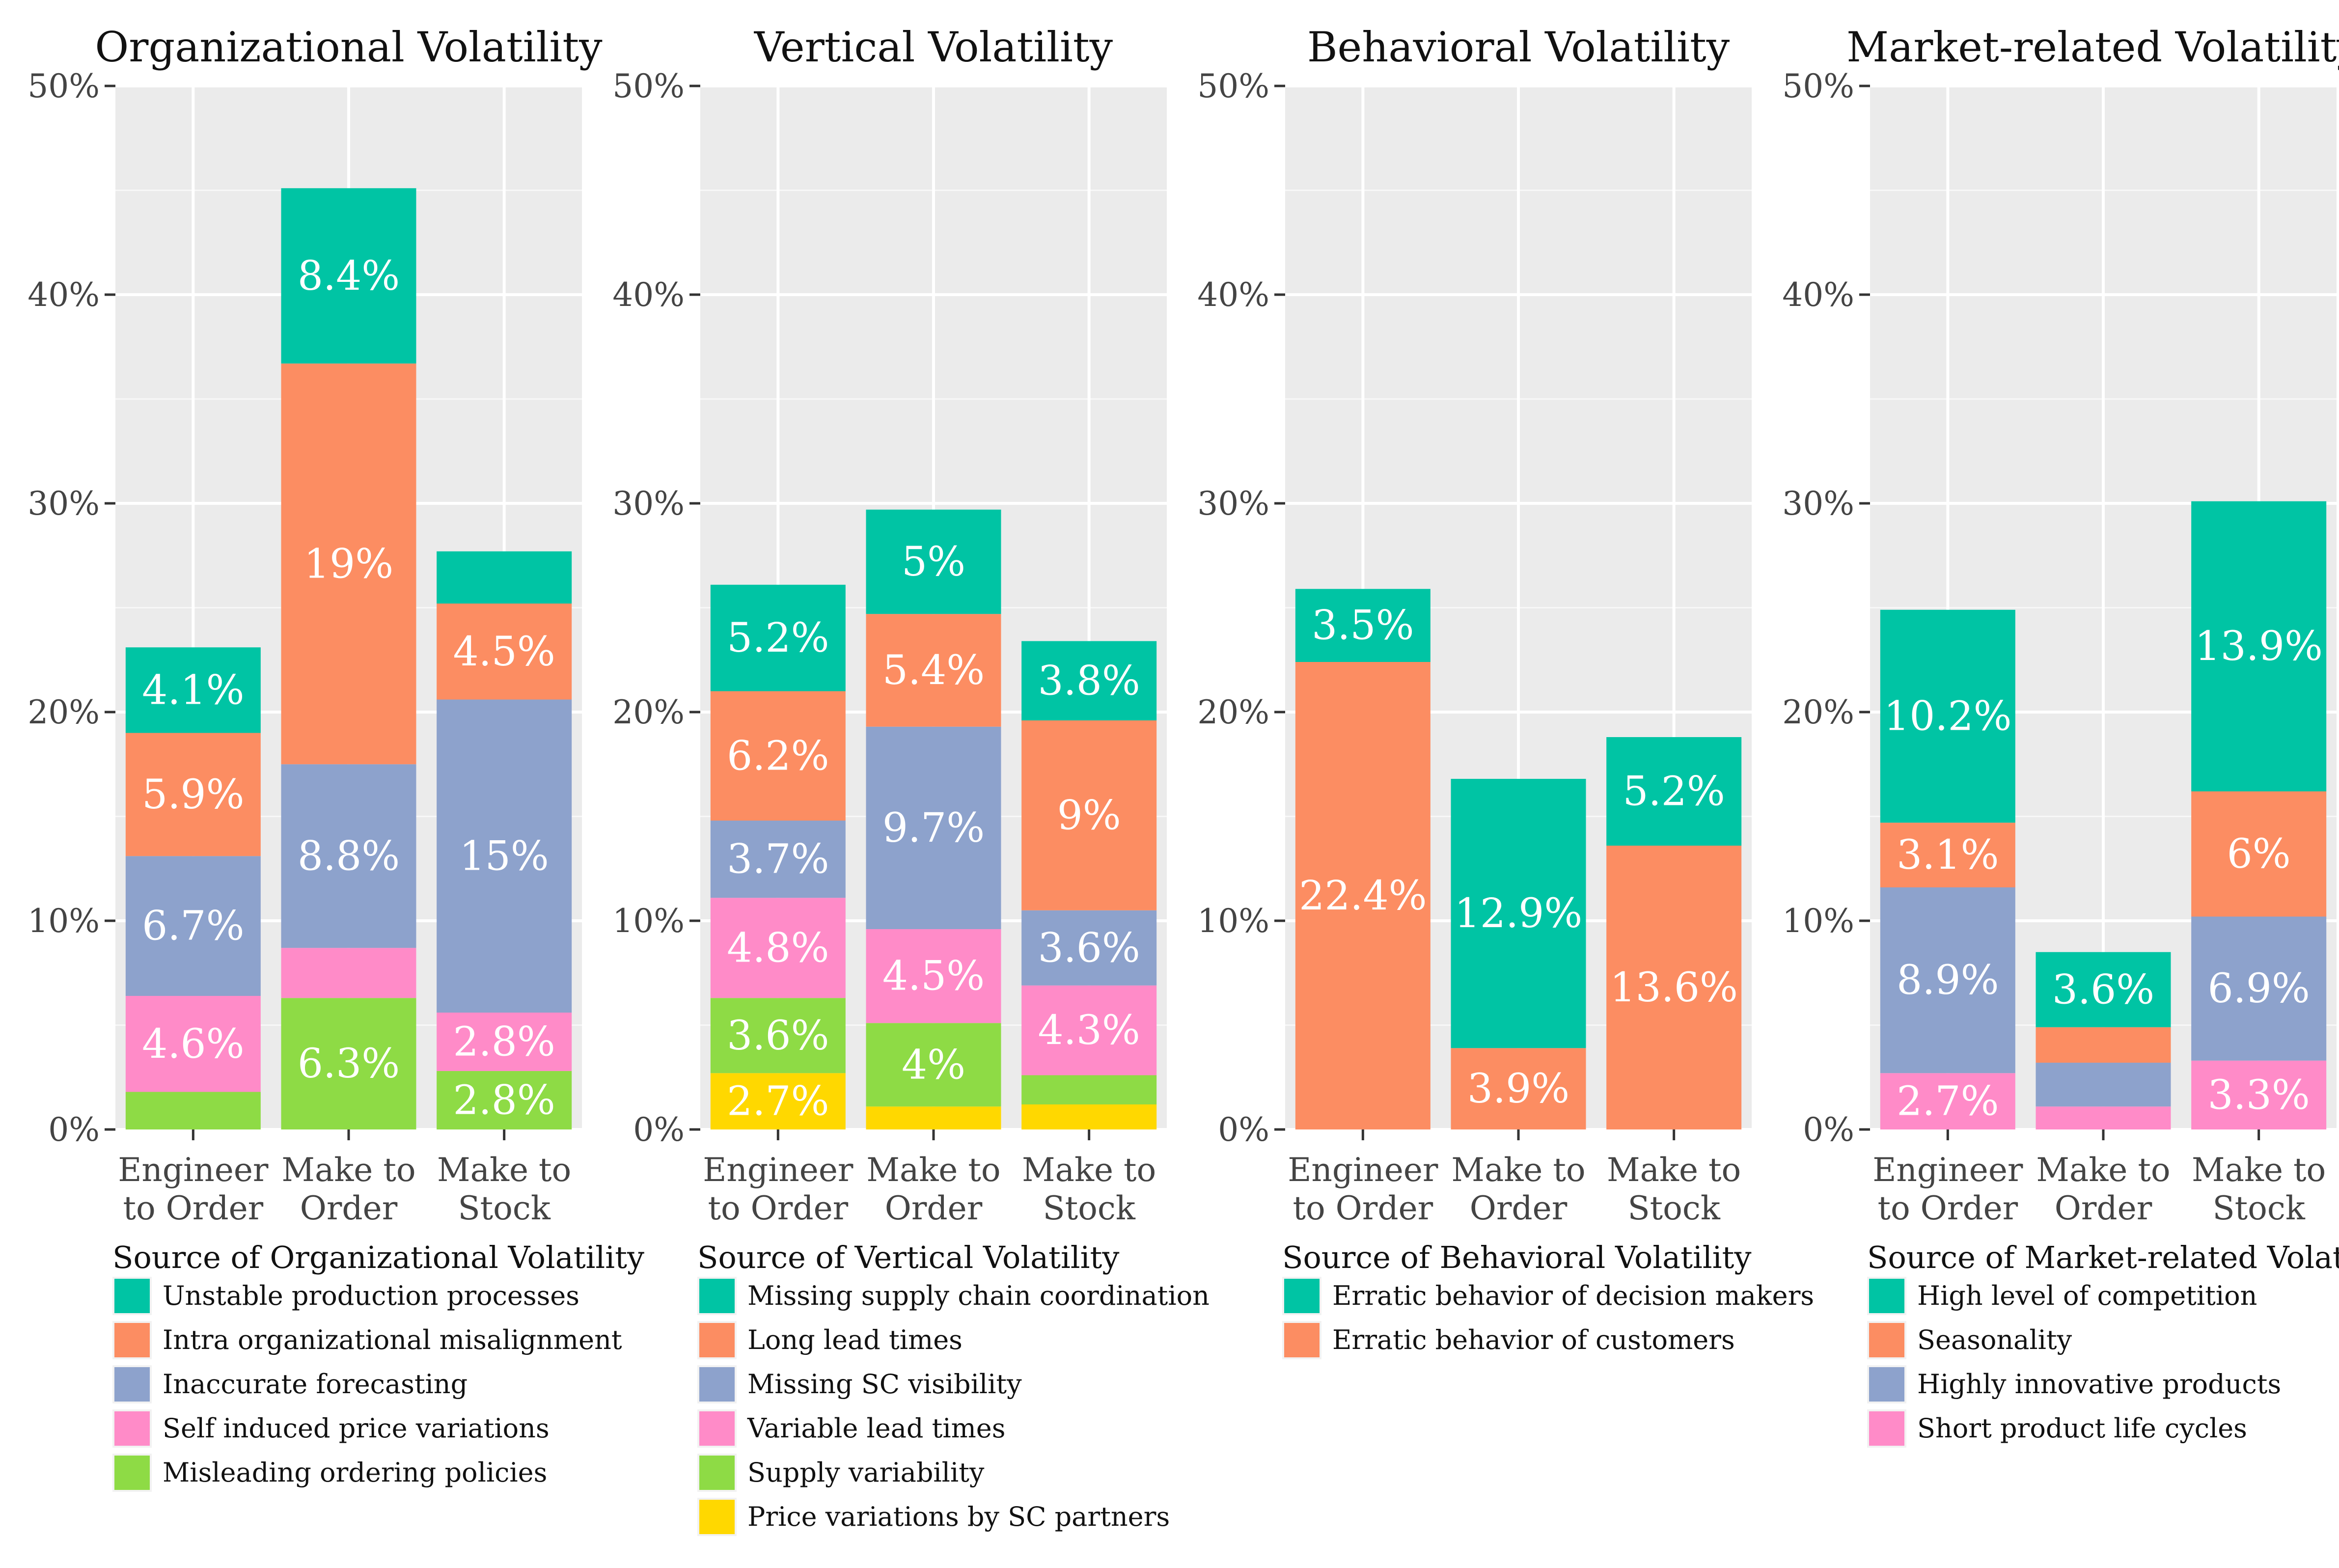  I want to click on panel-2-legend-label: Price variations by SC partners, so click(958, 1517).